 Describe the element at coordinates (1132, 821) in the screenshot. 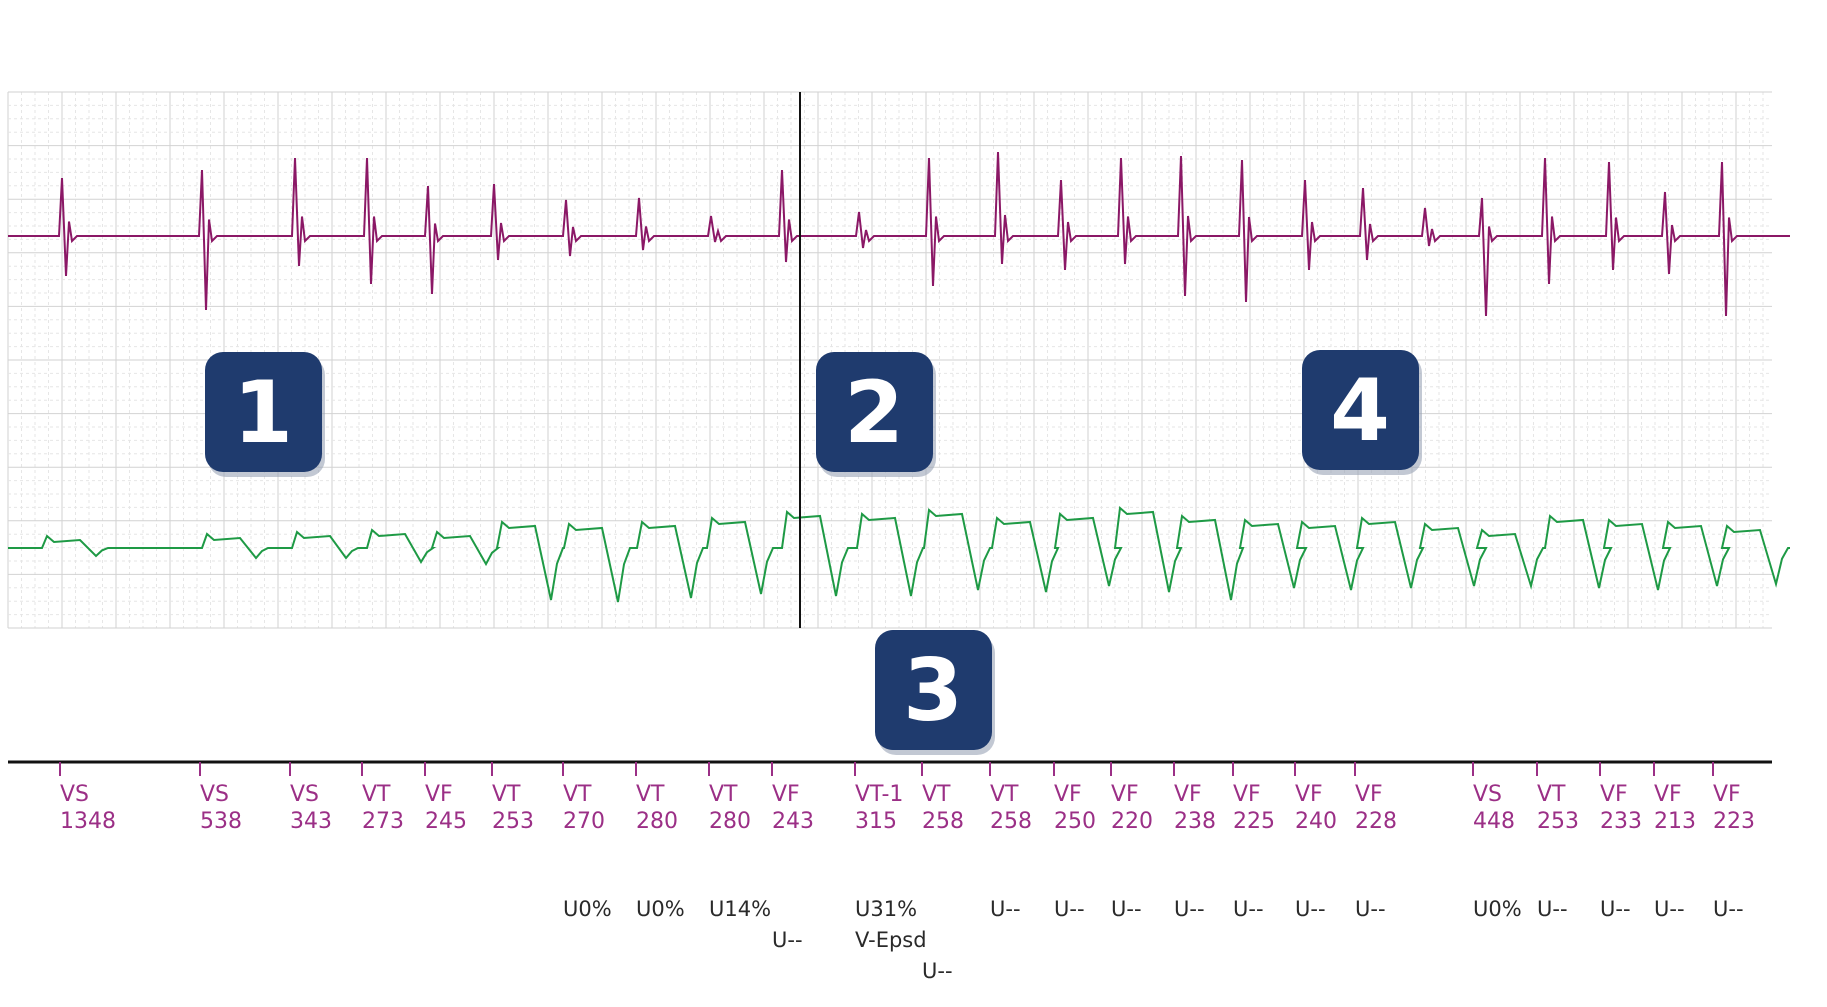

I see `marker-interval-label: 220` at that location.